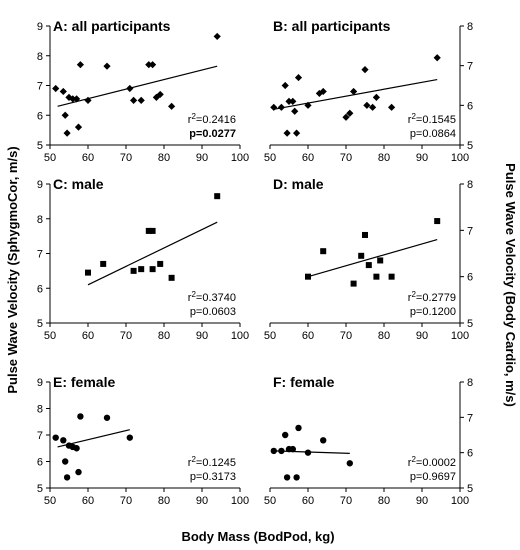 The width and height of the screenshot is (520, 550). I want to click on panel-title: E: female, so click(84, 382).